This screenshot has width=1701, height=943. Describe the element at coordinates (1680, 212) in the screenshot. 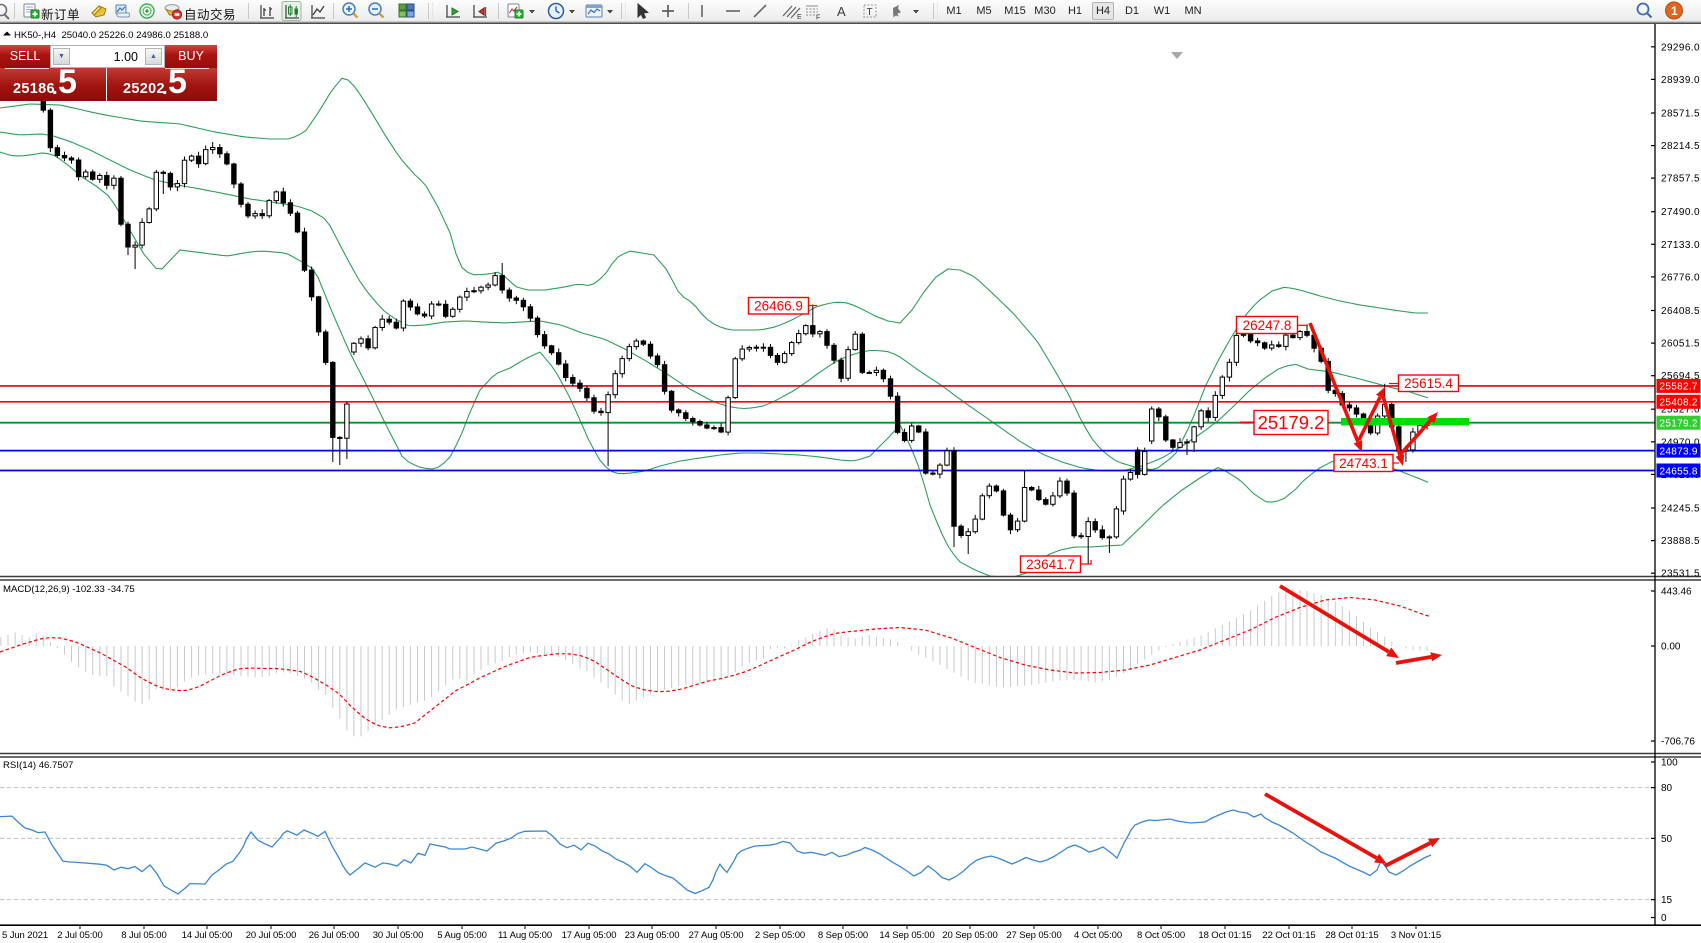

I see `svg-text: 27490.0` at that location.